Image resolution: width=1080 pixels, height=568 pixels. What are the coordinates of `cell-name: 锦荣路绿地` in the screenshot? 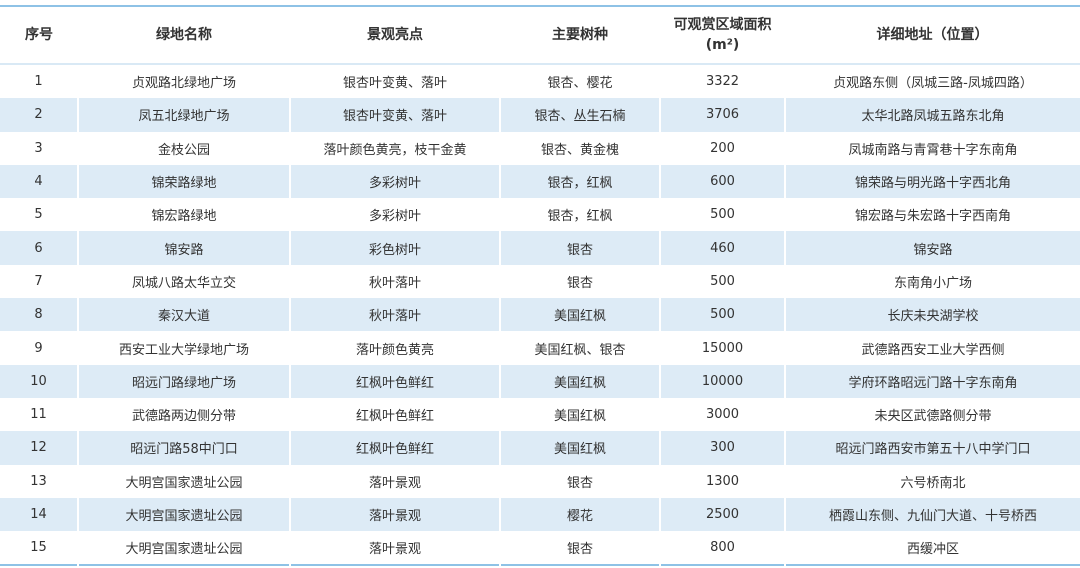 It's located at (183, 181).